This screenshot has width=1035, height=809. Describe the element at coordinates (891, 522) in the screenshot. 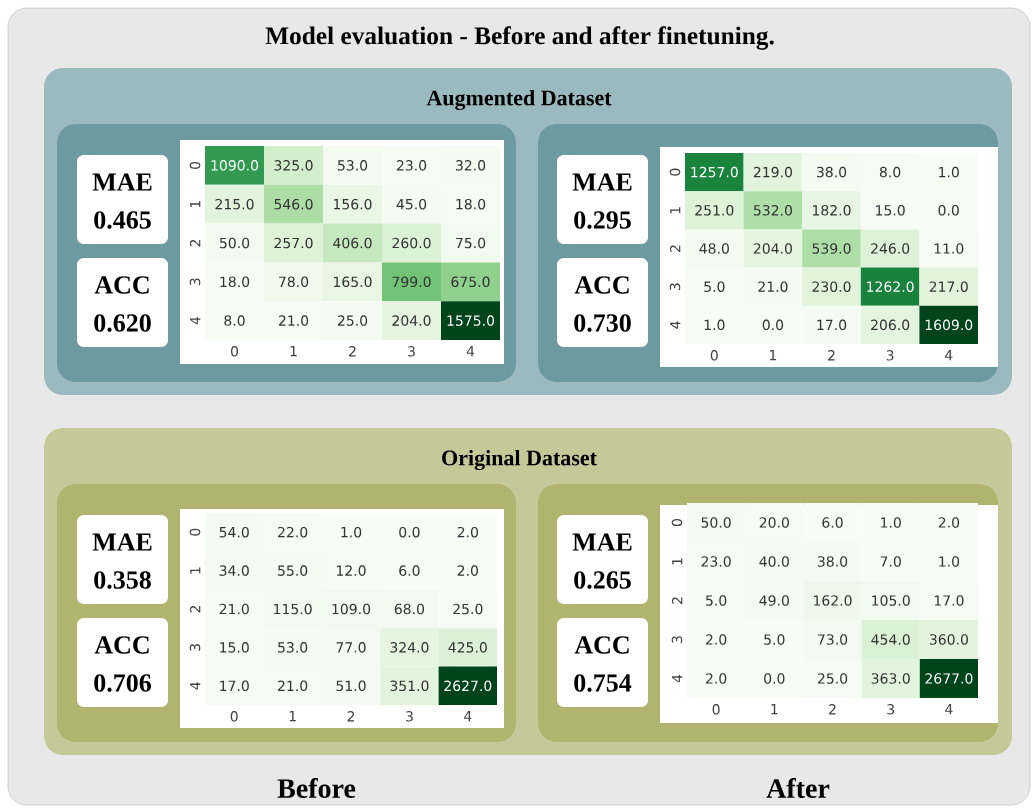

I see `data-label: 1.0` at that location.